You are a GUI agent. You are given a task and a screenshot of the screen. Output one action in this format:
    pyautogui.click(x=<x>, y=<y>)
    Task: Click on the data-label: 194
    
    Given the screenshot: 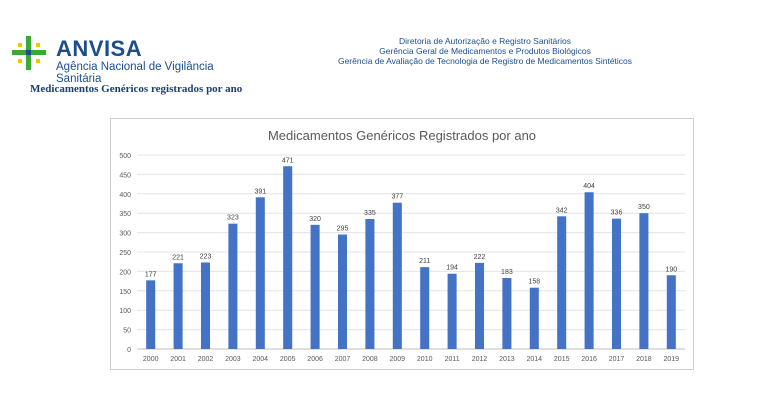 What is the action you would take?
    pyautogui.click(x=452, y=268)
    